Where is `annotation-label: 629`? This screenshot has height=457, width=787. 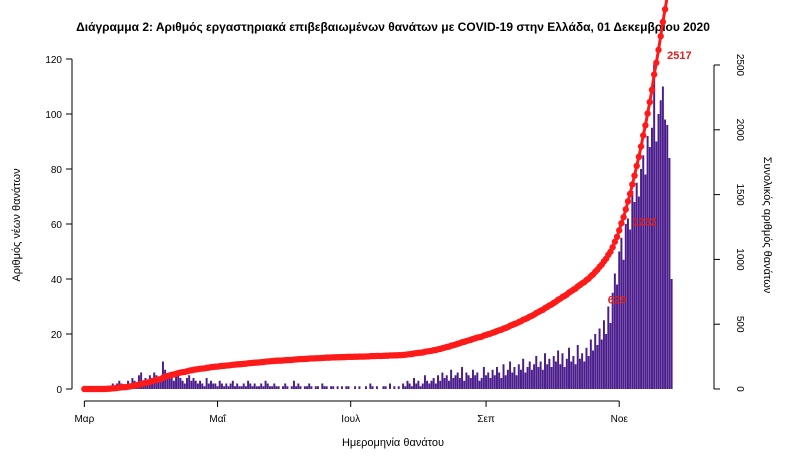
annotation-label: 629 is located at coordinates (617, 300).